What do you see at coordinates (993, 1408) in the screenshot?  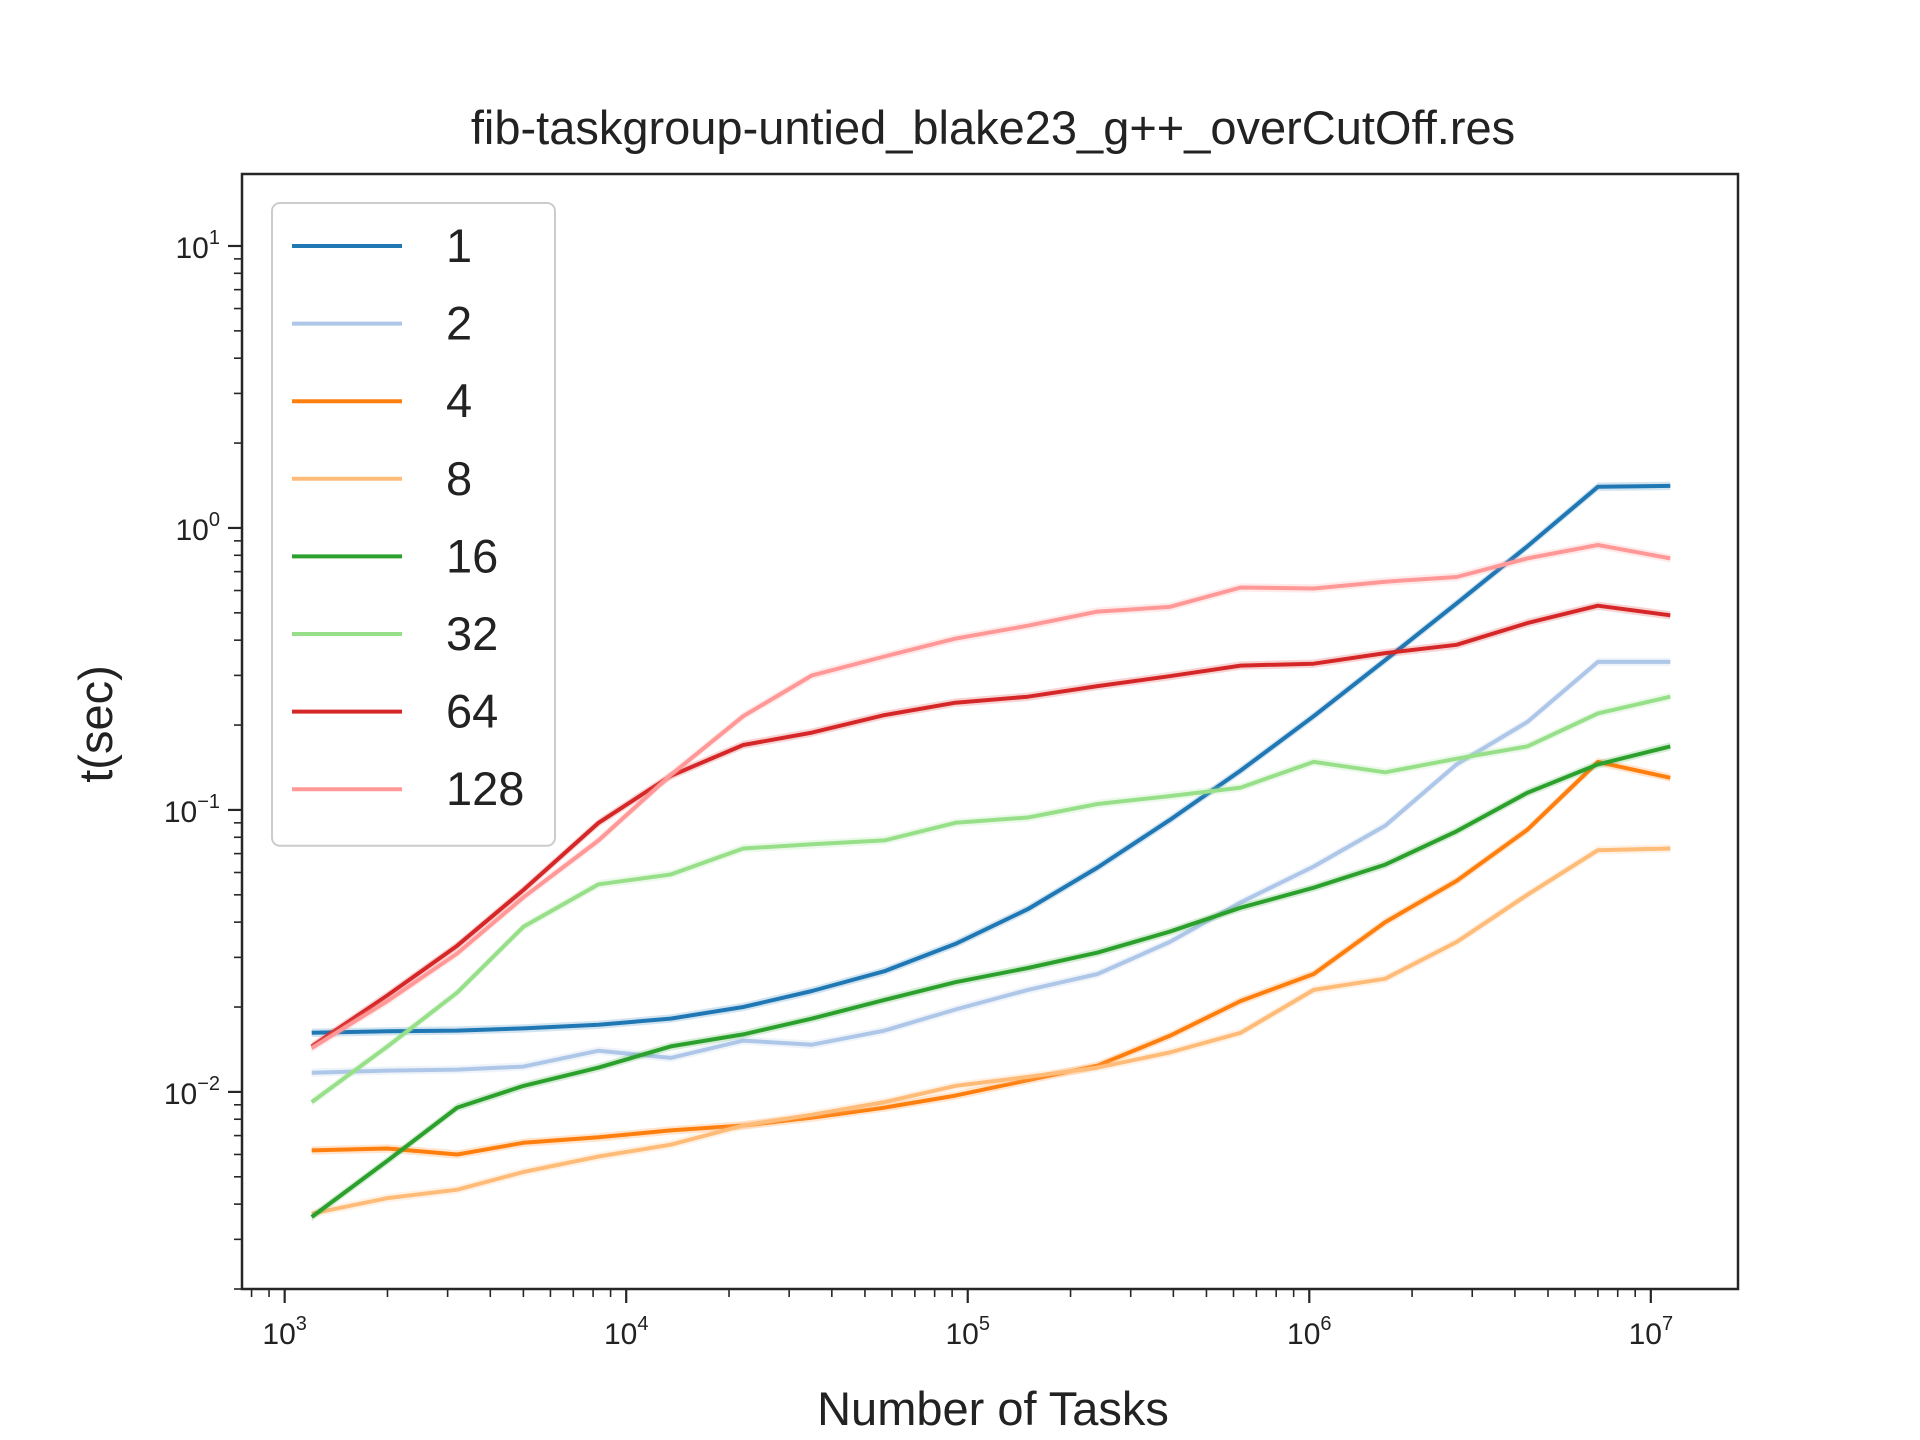 I see `x-axis-label: Number of Tasks` at bounding box center [993, 1408].